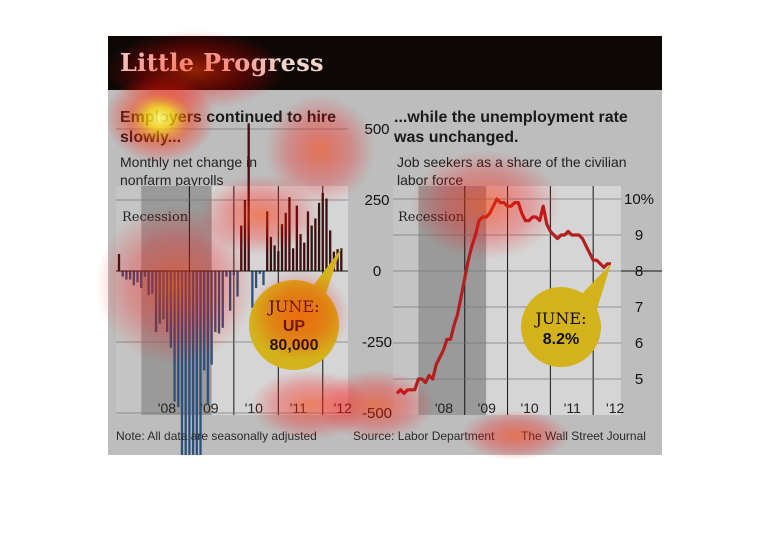 The image size is (770, 550). What do you see at coordinates (294, 345) in the screenshot?
I see `left-callout-line-3: 80,000` at bounding box center [294, 345].